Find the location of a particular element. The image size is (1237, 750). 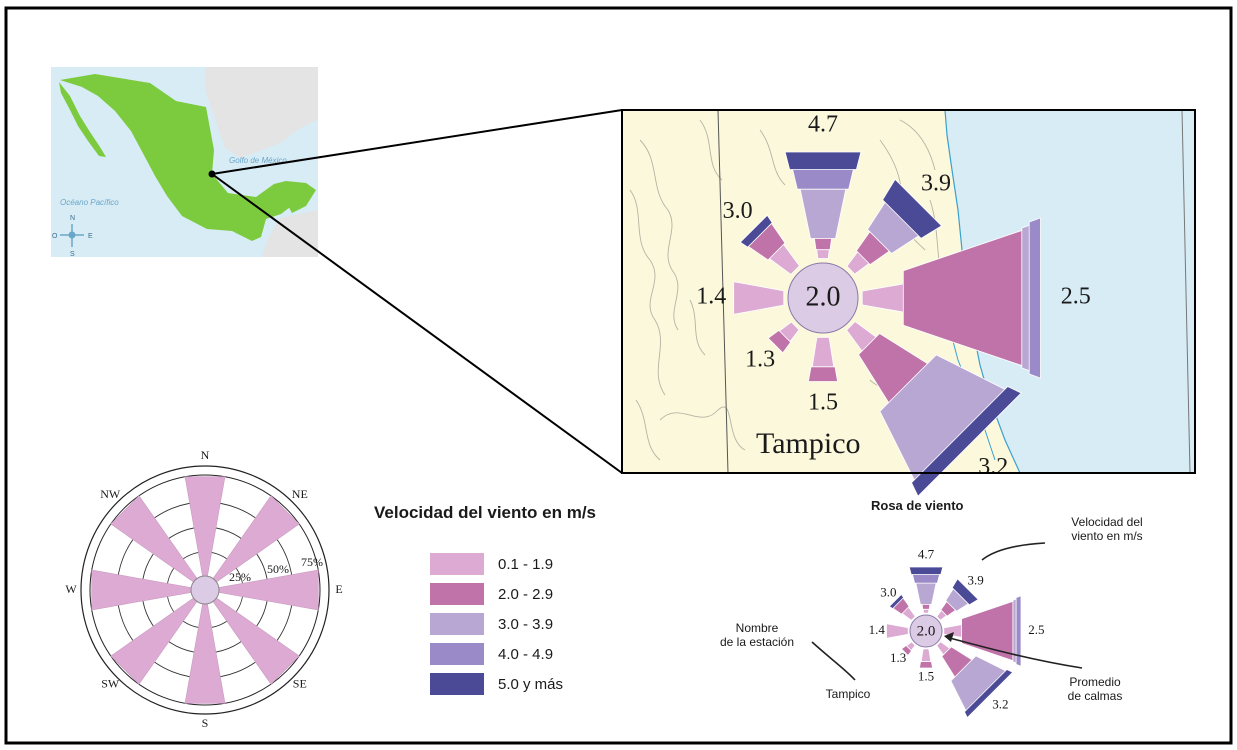

inset-gulf-label: Golfo de México is located at coordinates (258, 160).